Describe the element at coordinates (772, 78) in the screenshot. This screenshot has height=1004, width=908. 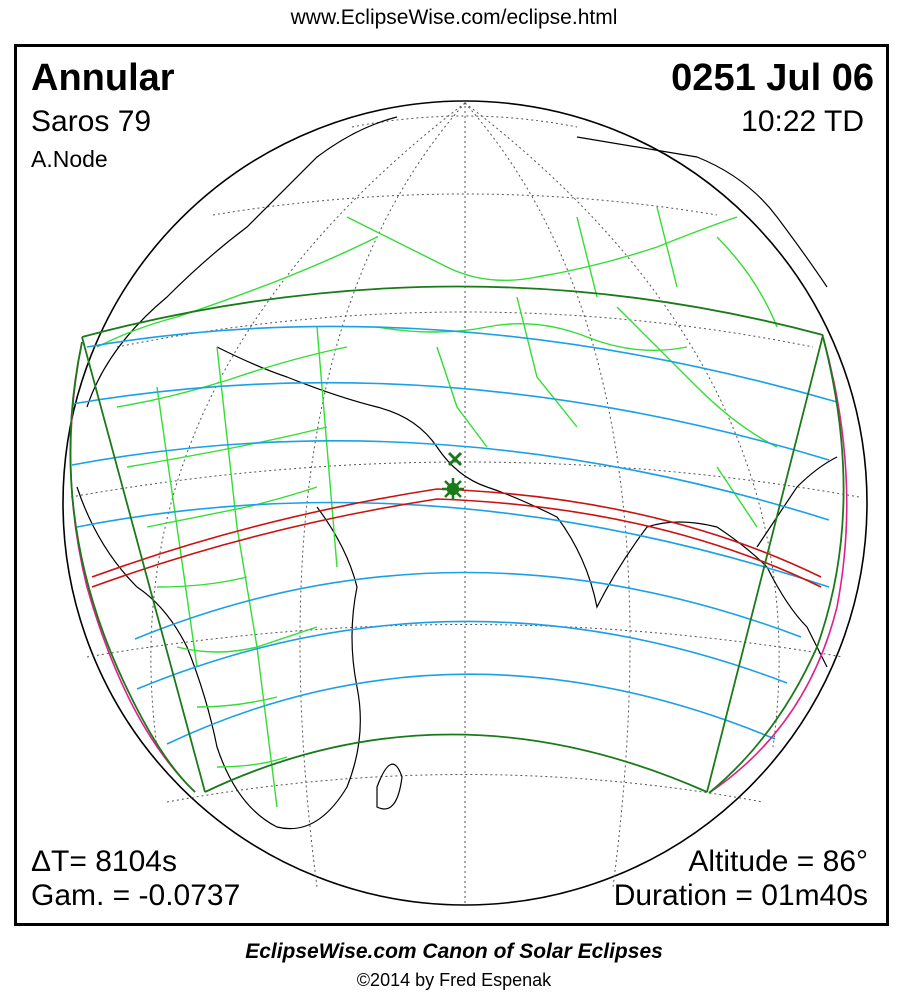
I see `eclipse-date: 0251 Jul 06` at that location.